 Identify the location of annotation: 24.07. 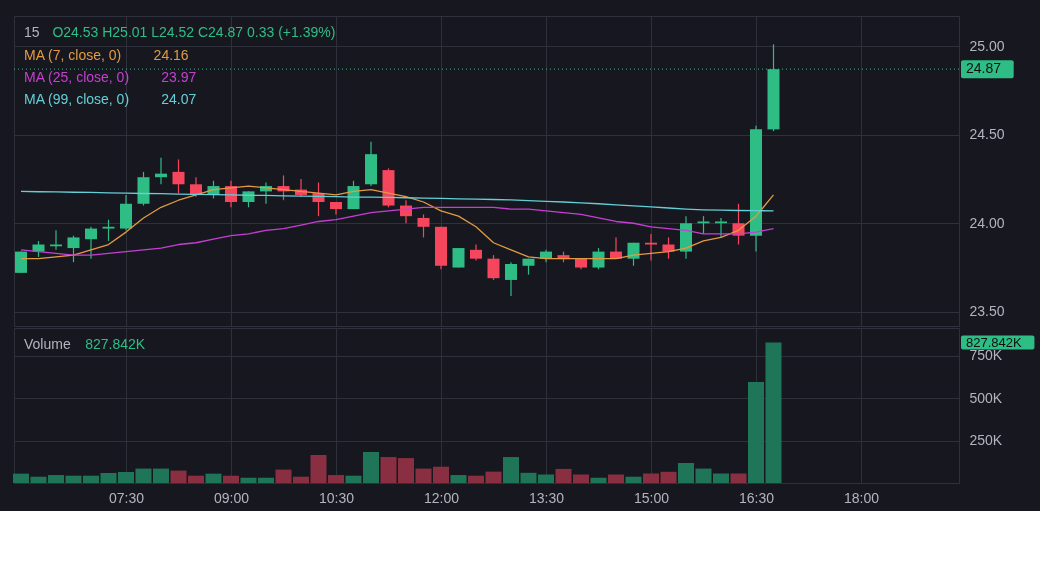
(179, 99).